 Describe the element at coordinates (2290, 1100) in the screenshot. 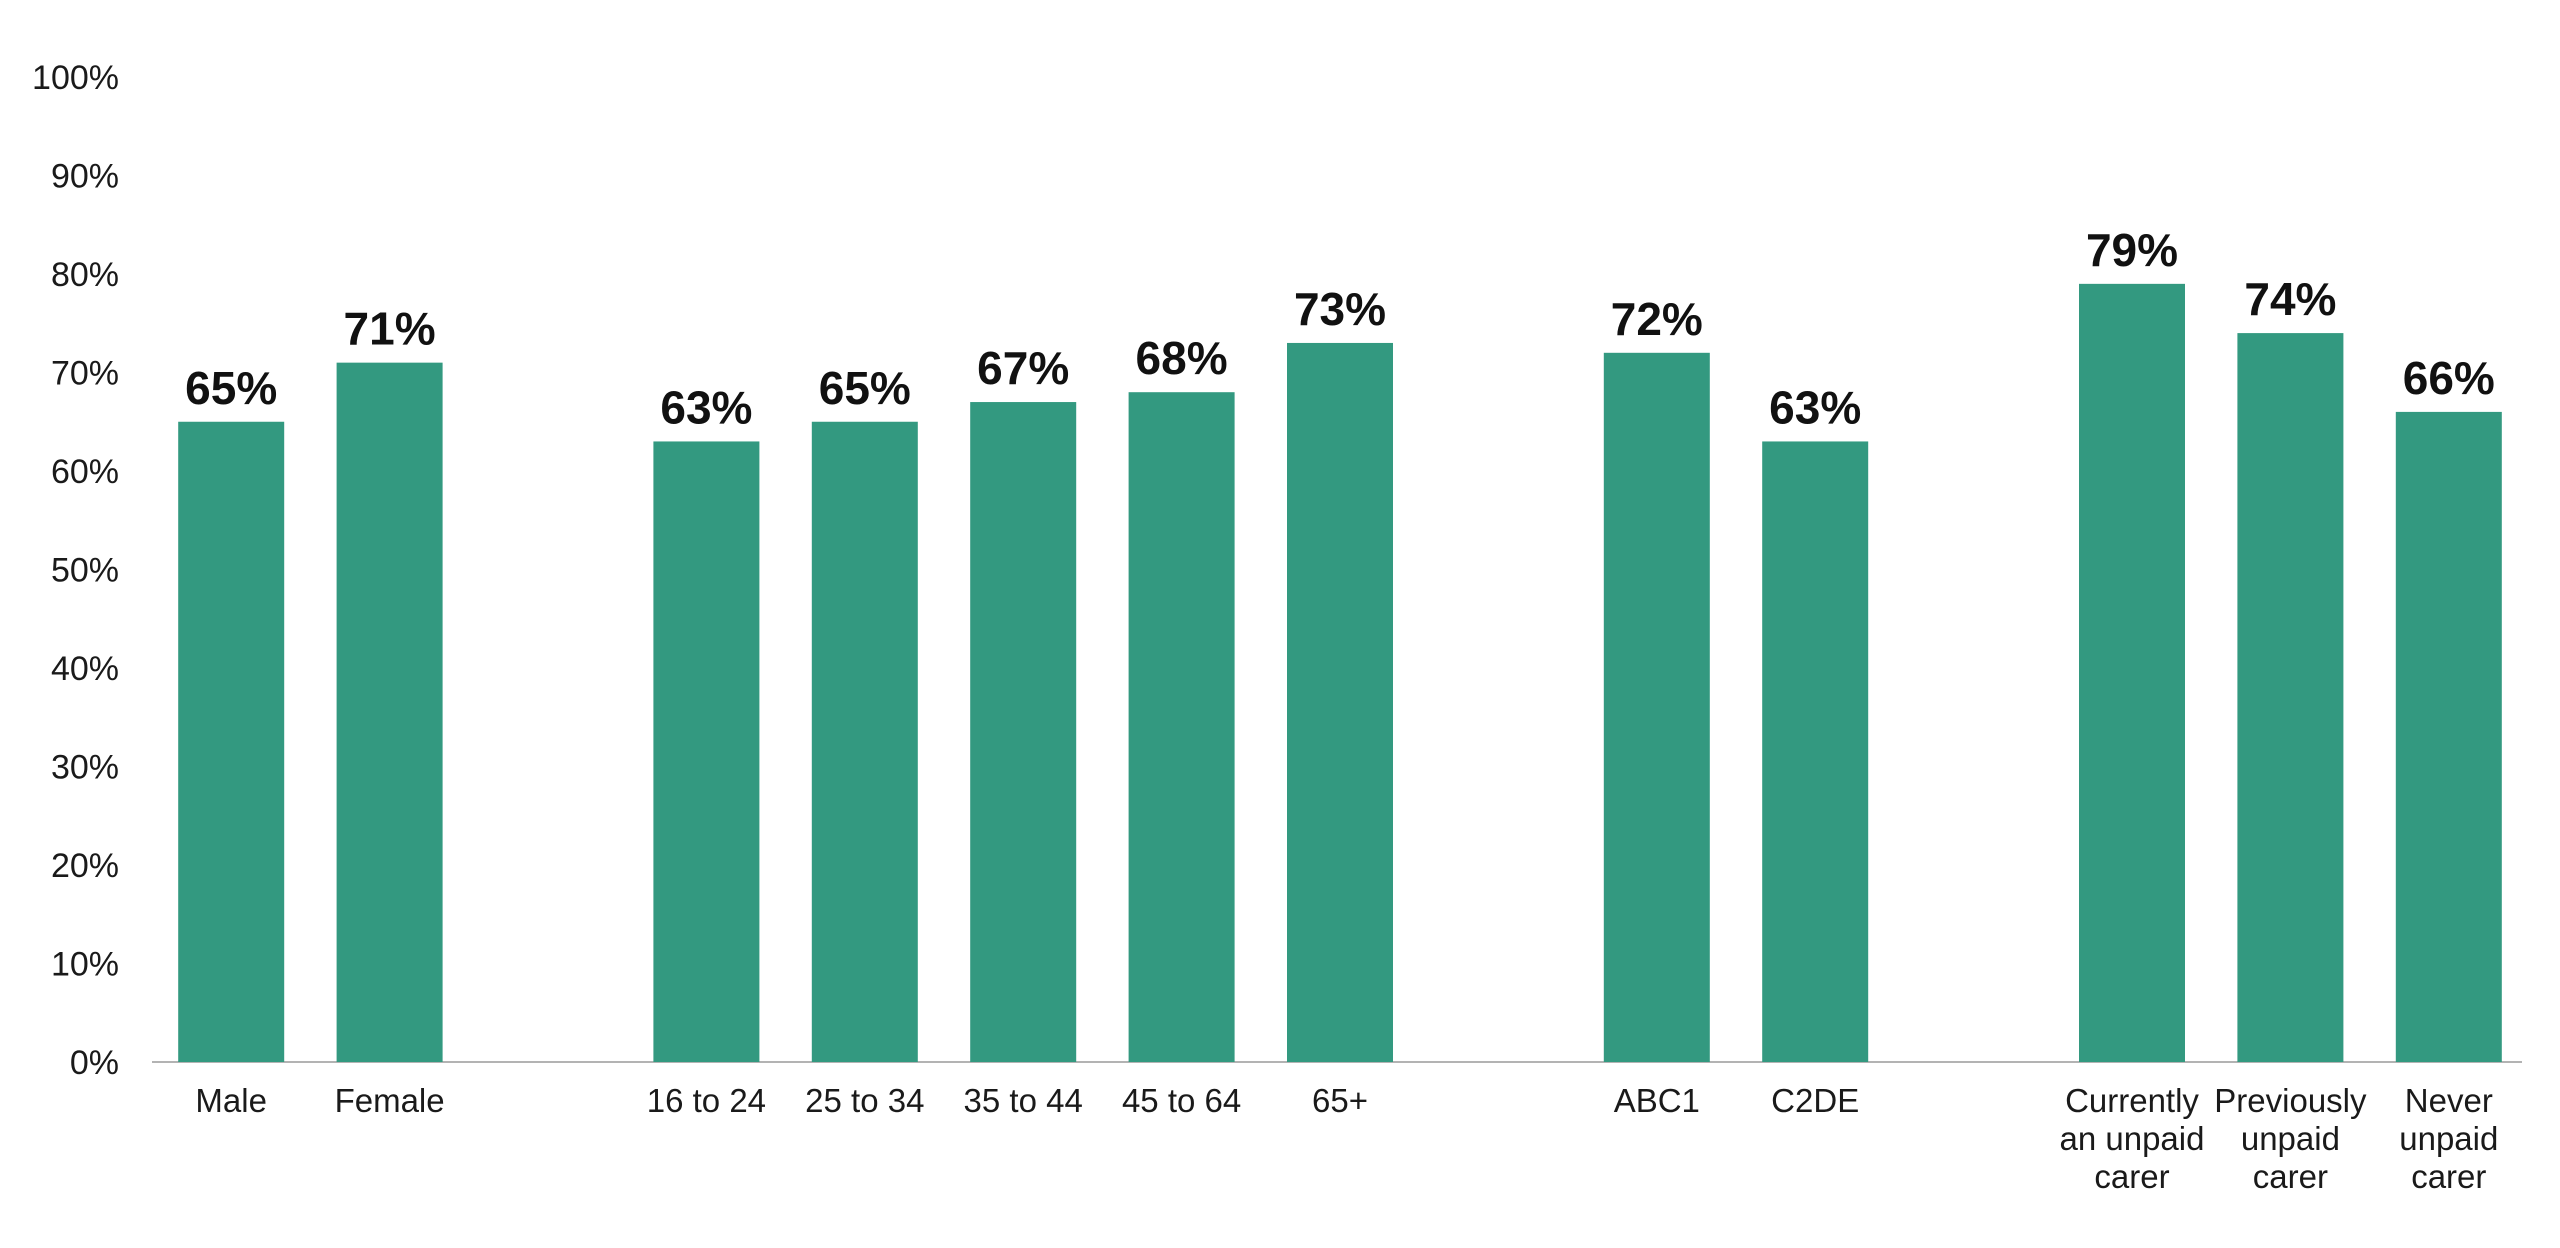

I see `x-tick-label-line: Previously` at that location.